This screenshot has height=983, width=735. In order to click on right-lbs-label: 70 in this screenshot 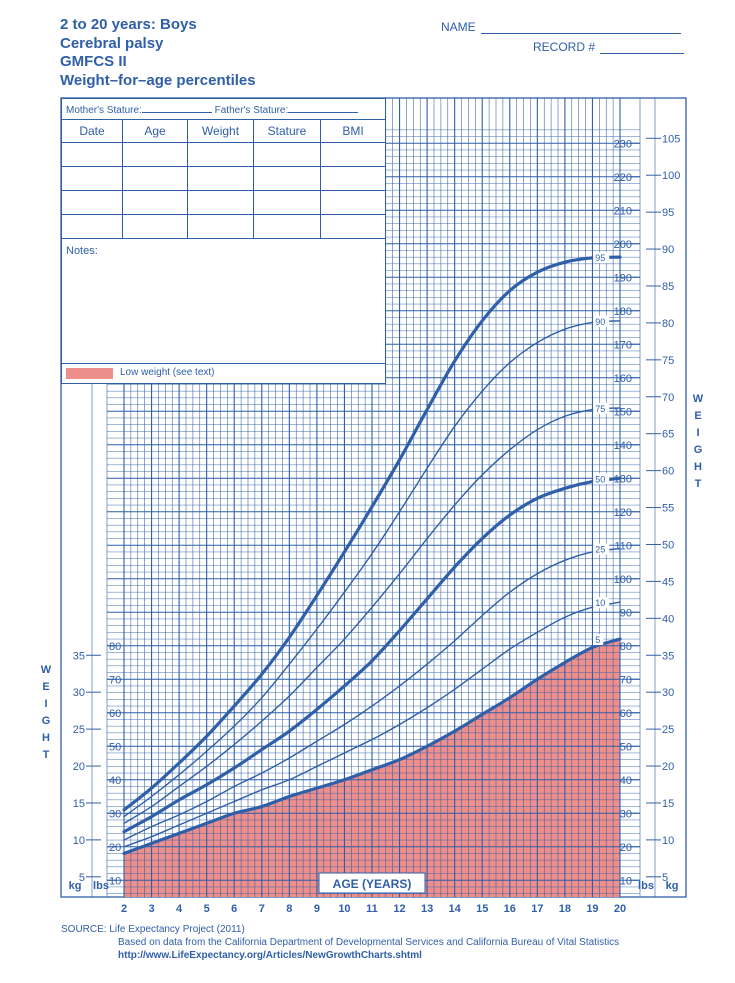, I will do `click(626, 680)`.